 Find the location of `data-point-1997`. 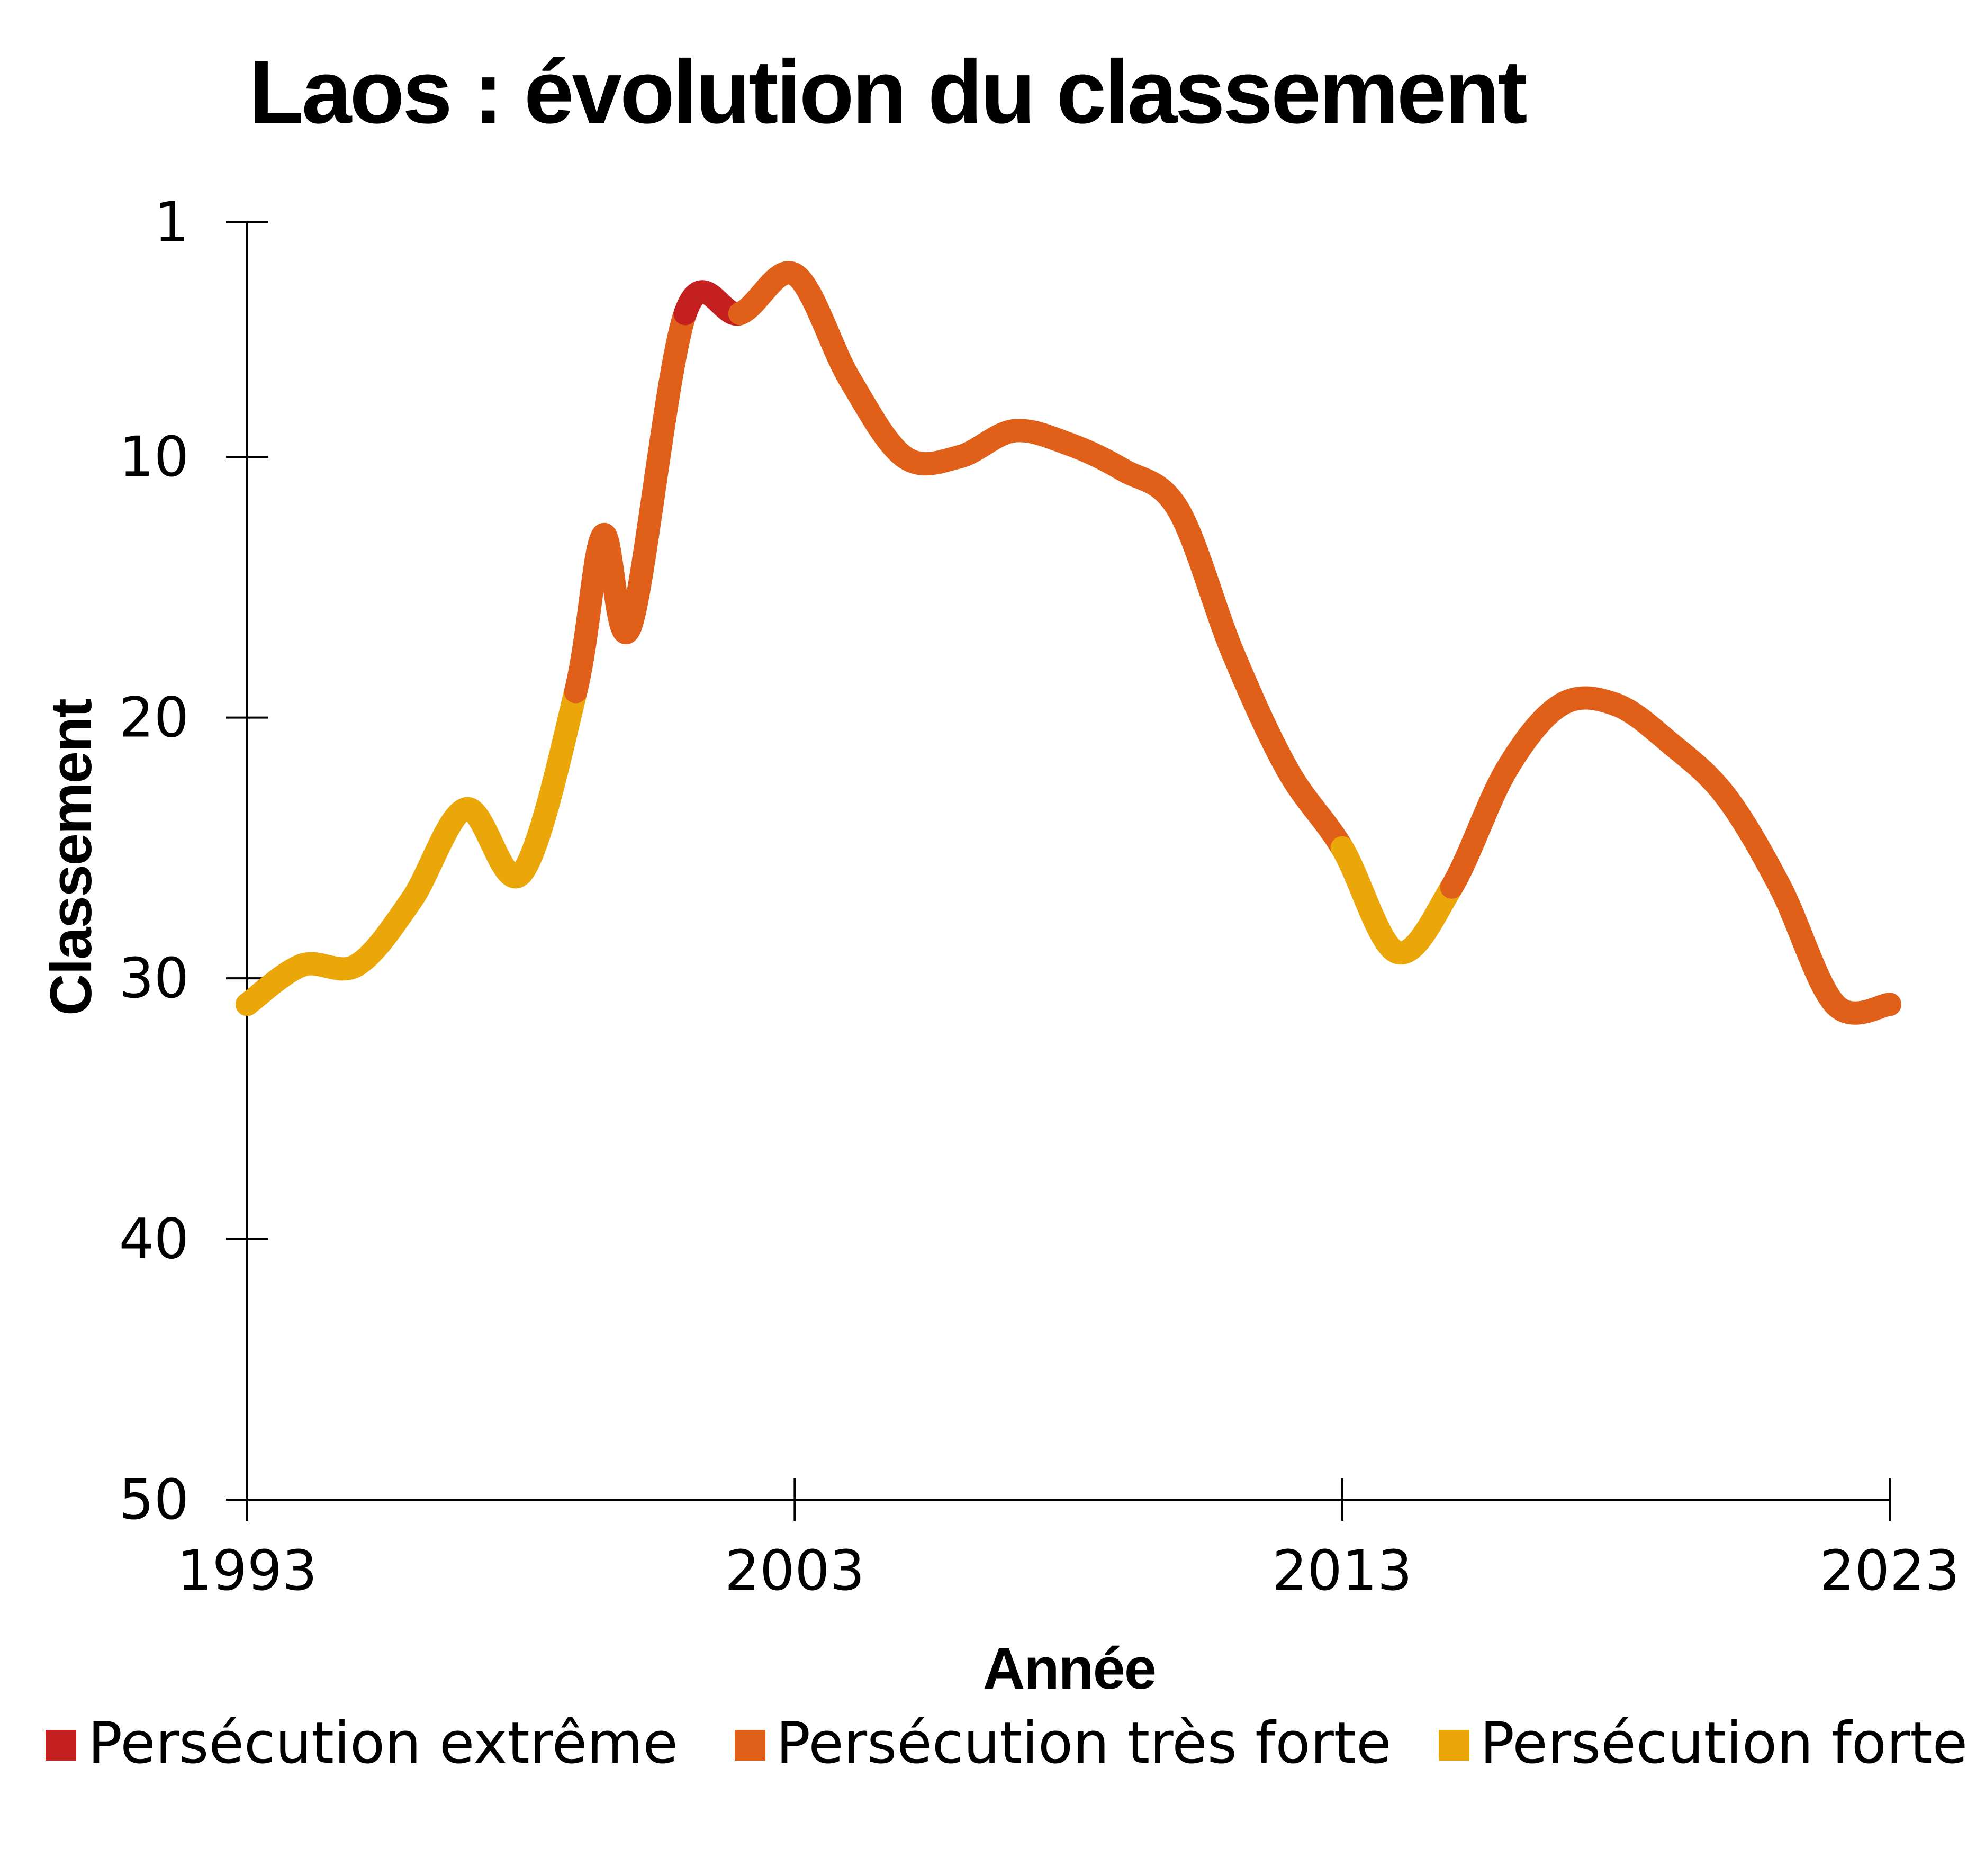

data-point-1997 is located at coordinates (466, 809).